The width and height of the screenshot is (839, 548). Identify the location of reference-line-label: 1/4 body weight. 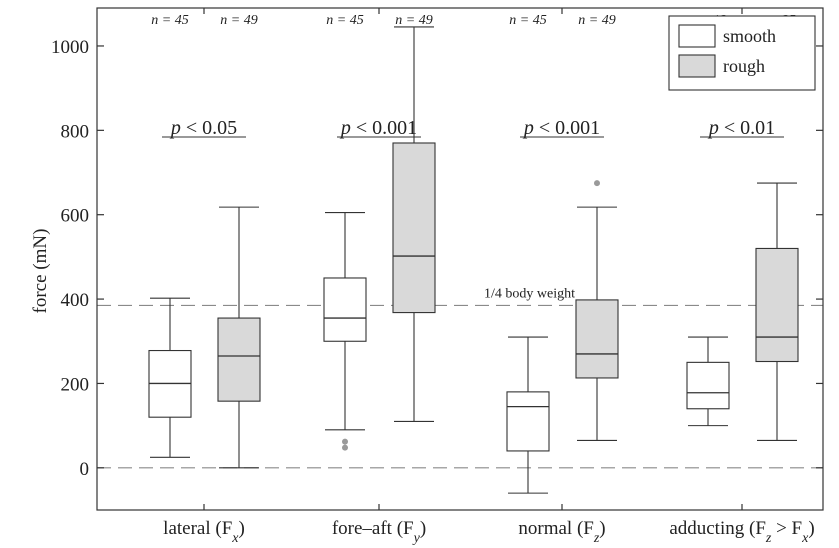
(529, 293).